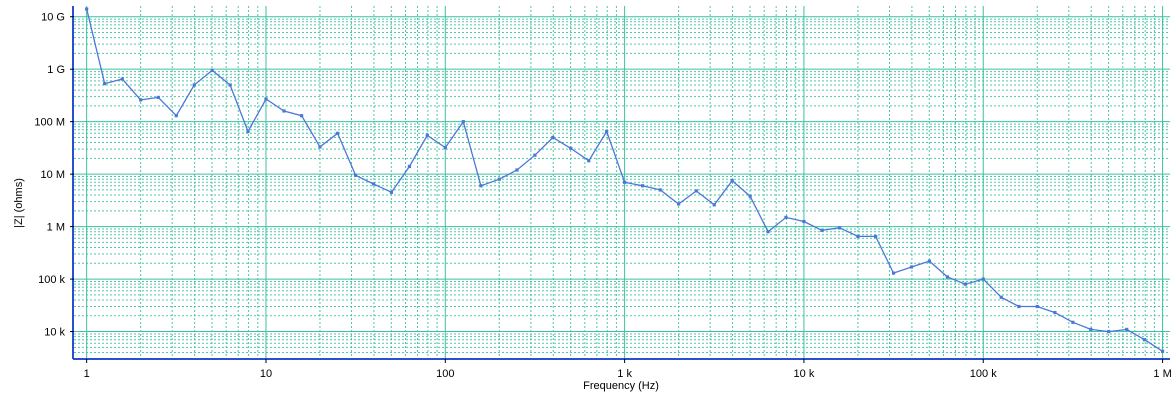  I want to click on y-tick-label: 100 k, so click(51, 280).